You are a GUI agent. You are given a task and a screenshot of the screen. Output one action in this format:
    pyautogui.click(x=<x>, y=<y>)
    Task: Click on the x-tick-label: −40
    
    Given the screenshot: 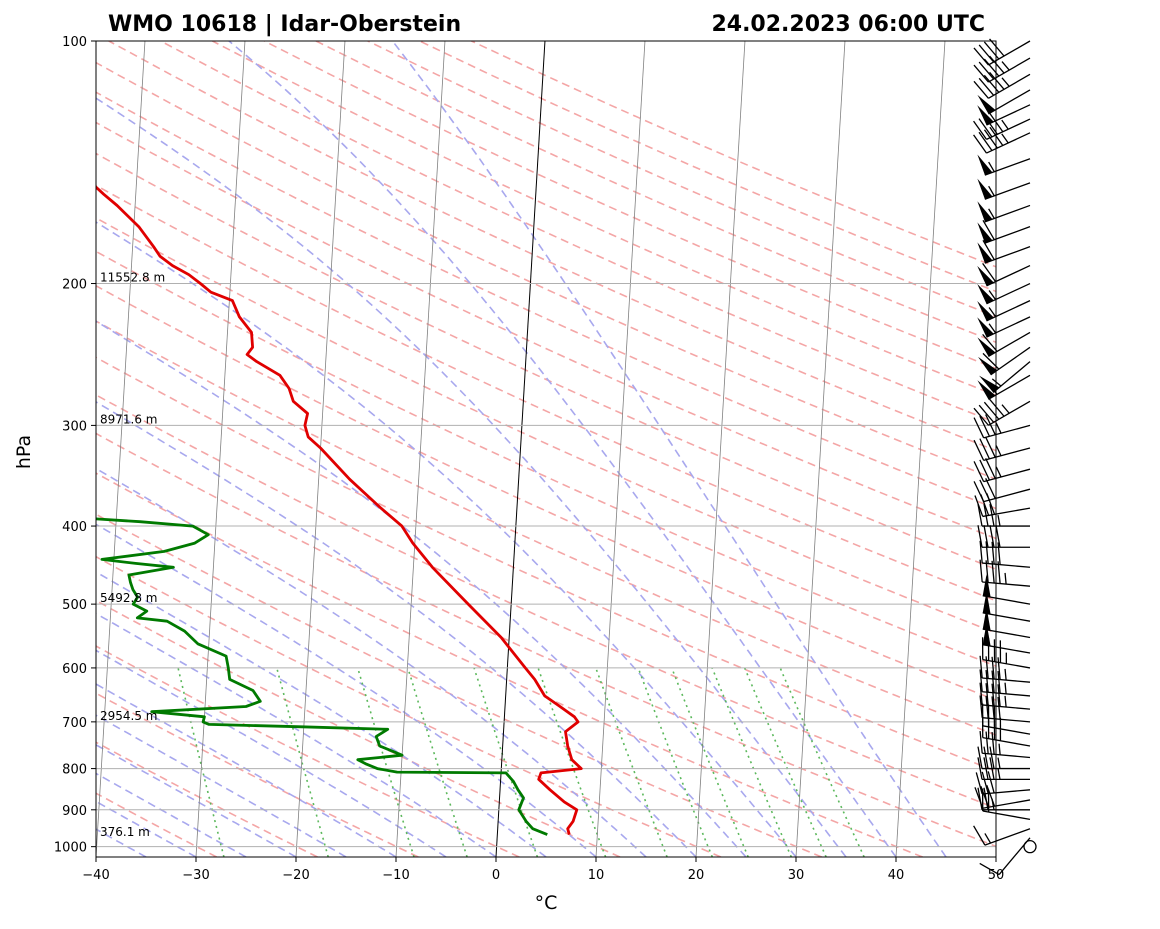 What is the action you would take?
    pyautogui.click(x=95, y=875)
    